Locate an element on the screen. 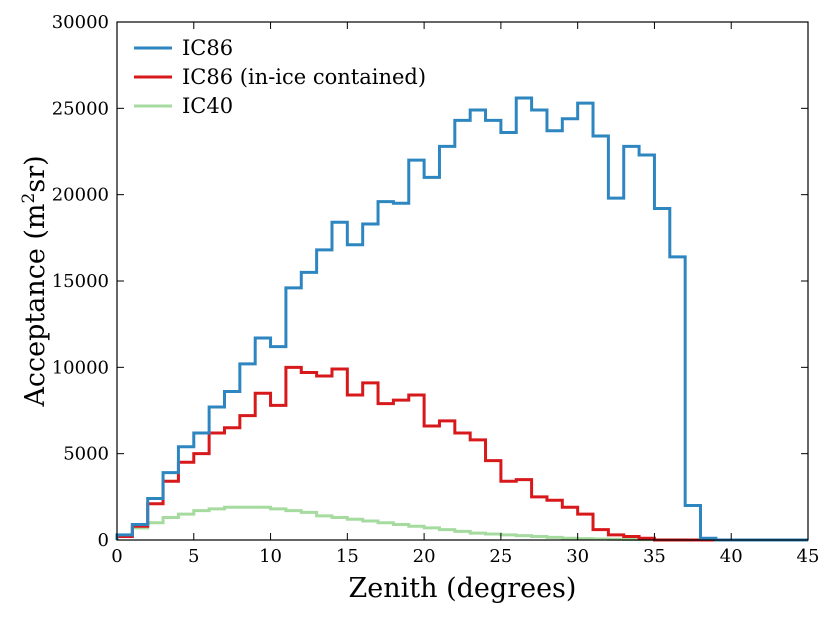  x-axis-title: Zenith (degrees) is located at coordinates (463, 588).